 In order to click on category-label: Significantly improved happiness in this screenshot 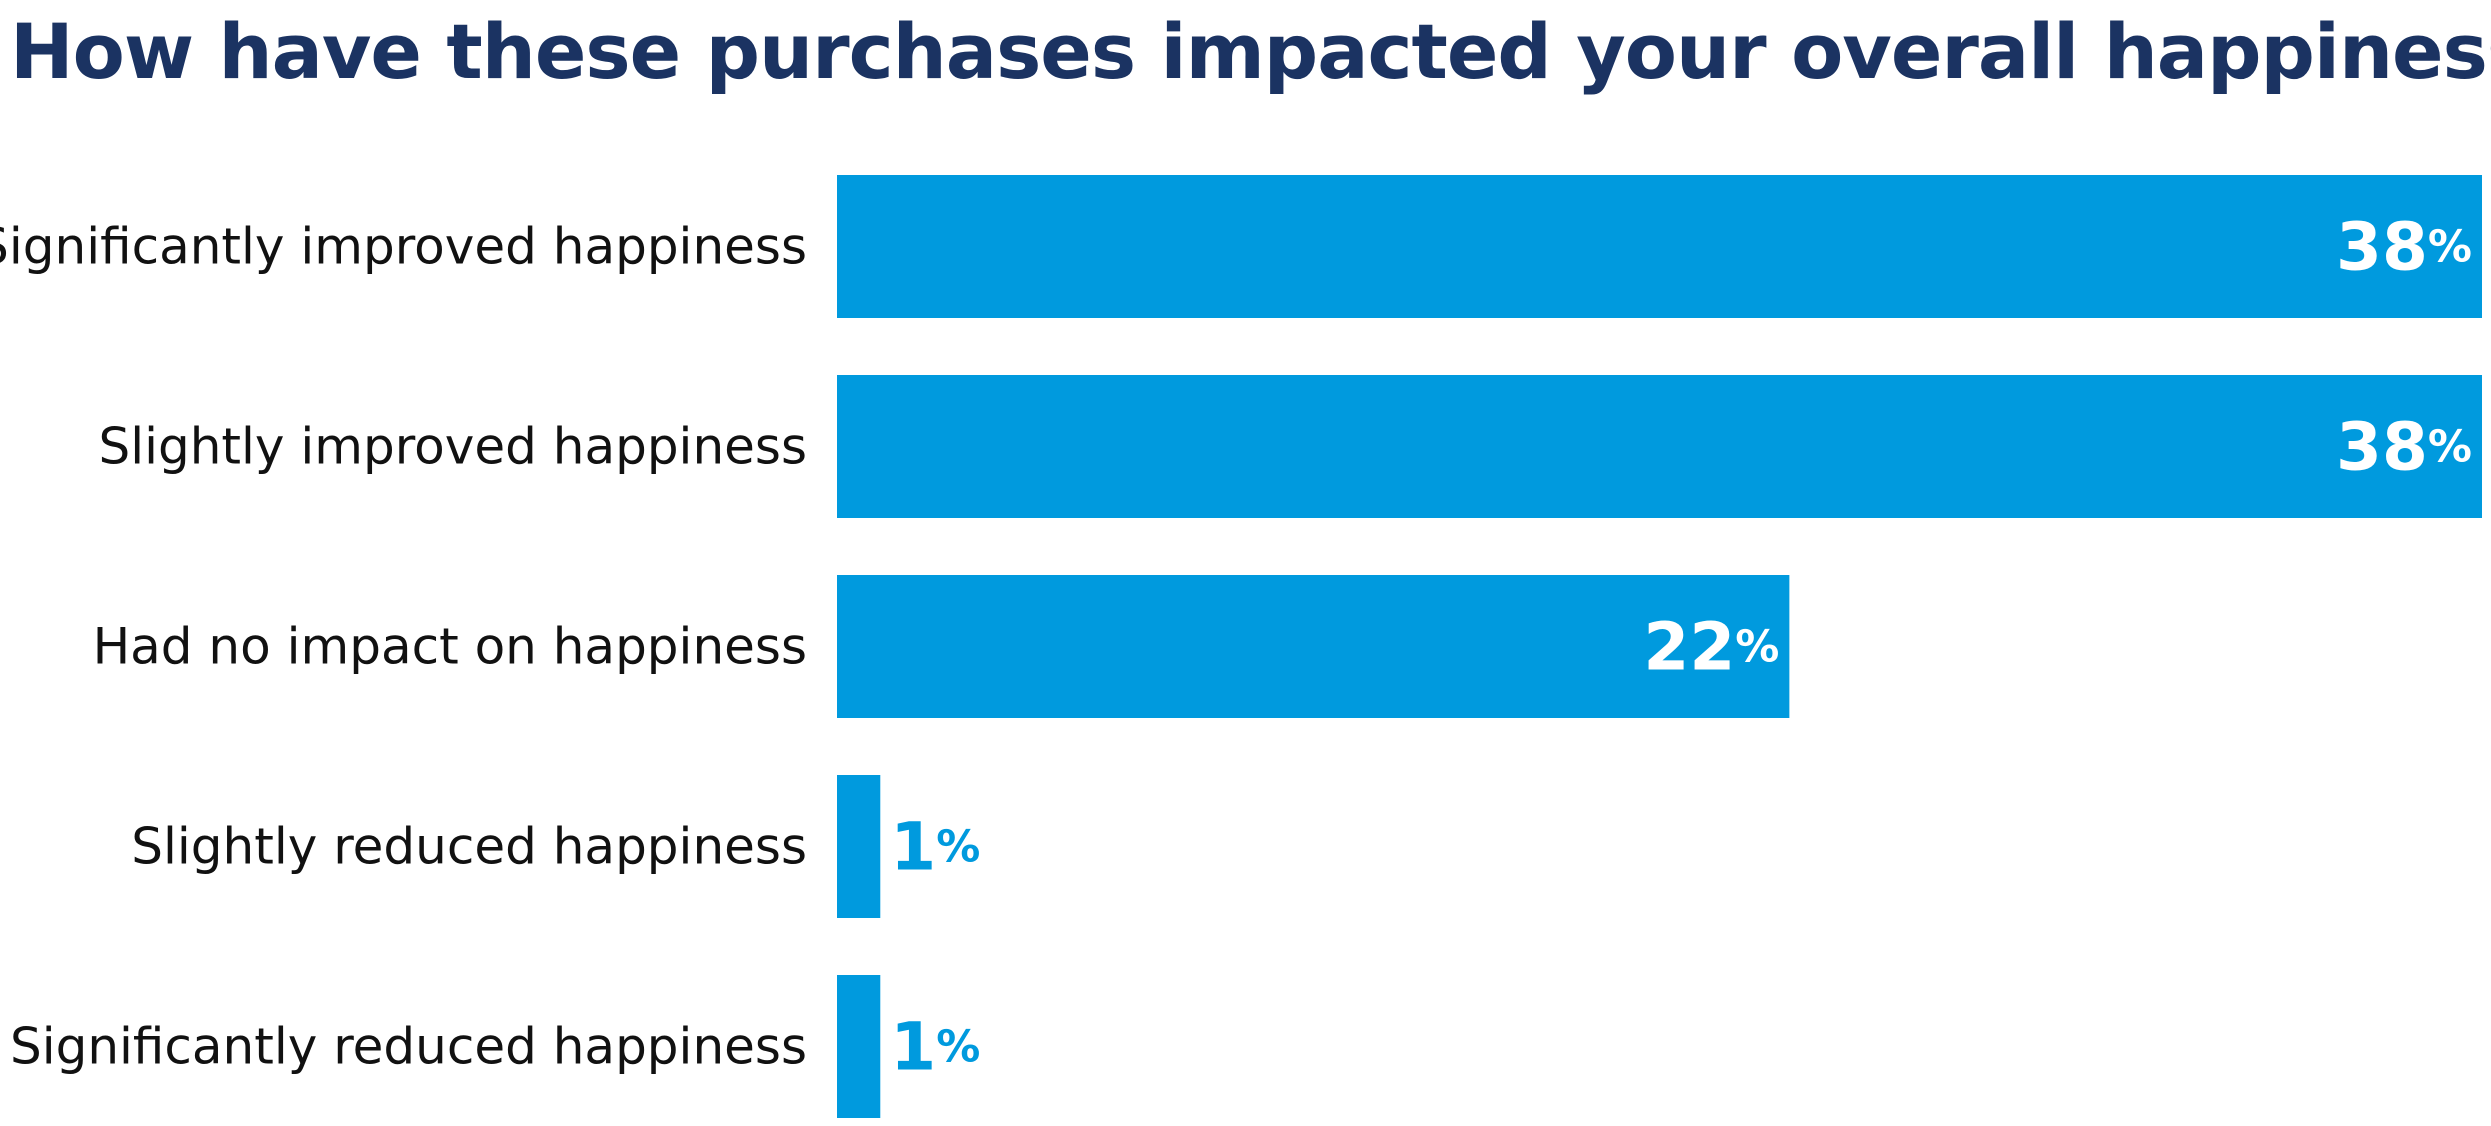, I will do `click(403, 247)`.